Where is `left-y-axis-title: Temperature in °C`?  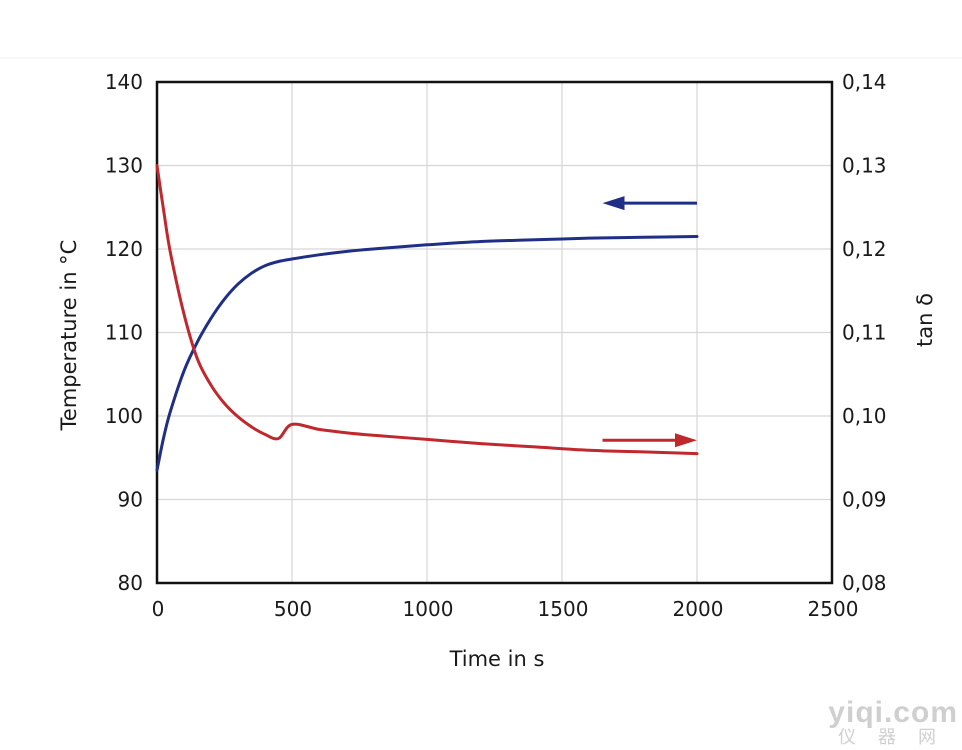
left-y-axis-title: Temperature in °C is located at coordinates (69, 336).